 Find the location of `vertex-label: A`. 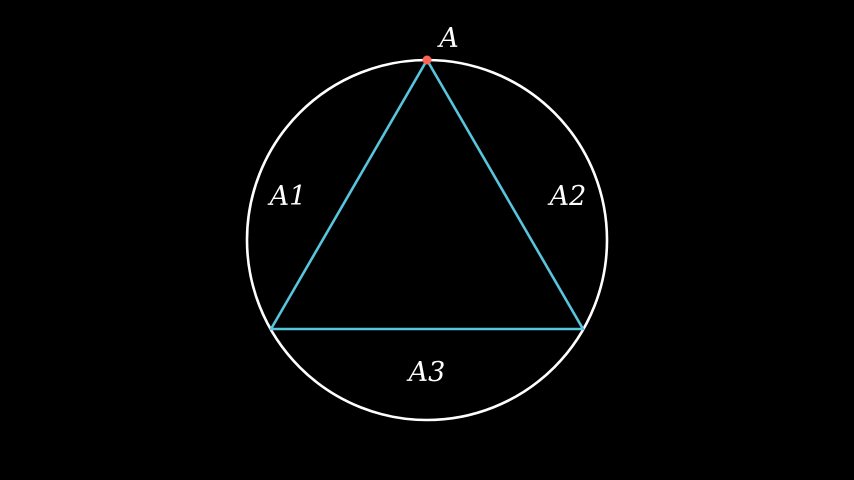

vertex-label: A is located at coordinates (447, 38).